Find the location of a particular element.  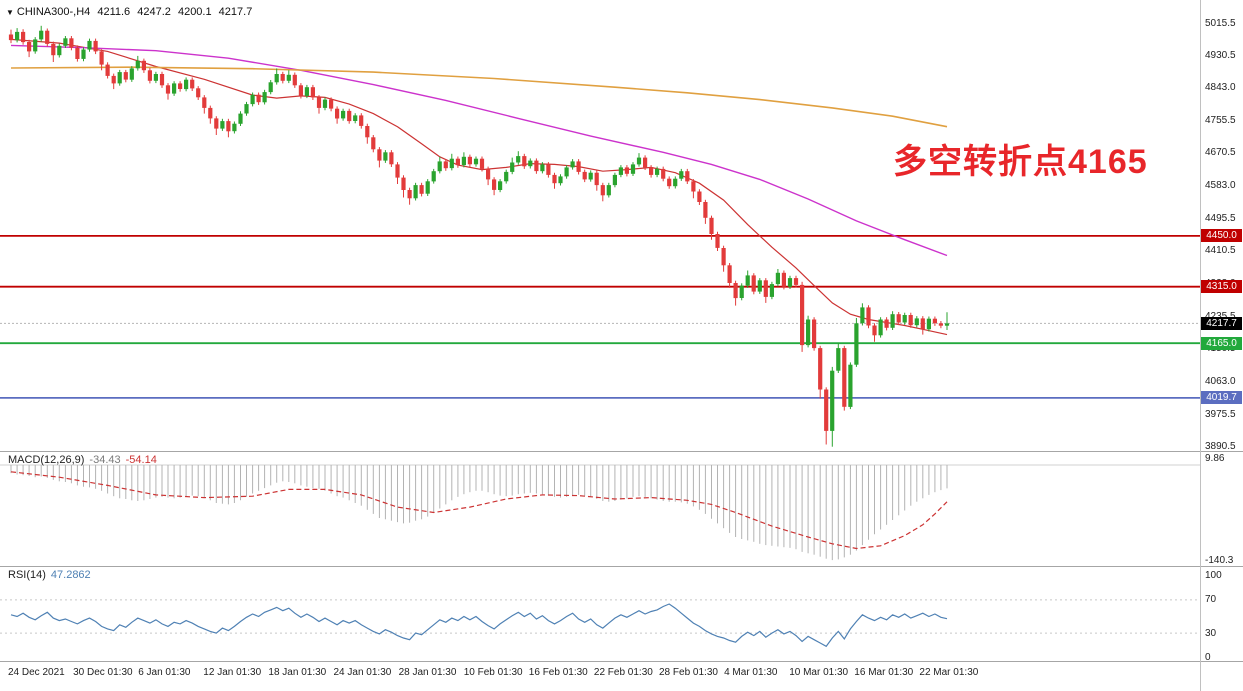

ohlc-close: 4217.7 is located at coordinates (235, 12).